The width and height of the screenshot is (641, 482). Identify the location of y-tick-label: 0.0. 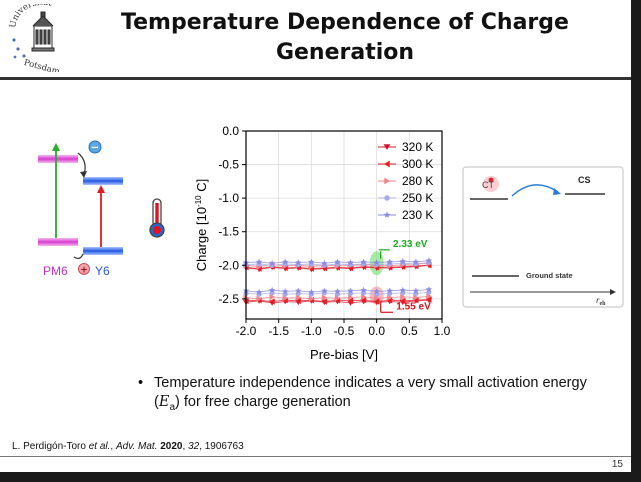
(230, 131).